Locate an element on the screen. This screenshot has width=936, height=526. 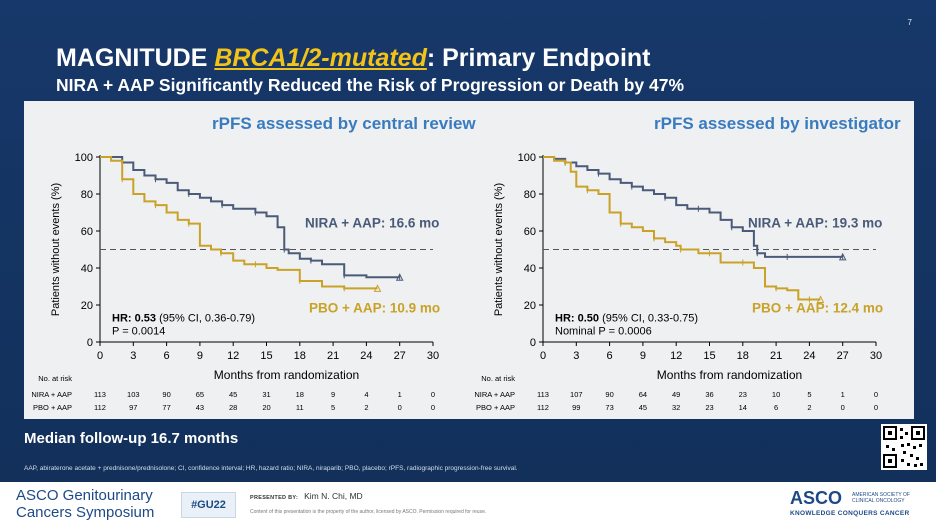
at-risk-value: 97 is located at coordinates (133, 407).